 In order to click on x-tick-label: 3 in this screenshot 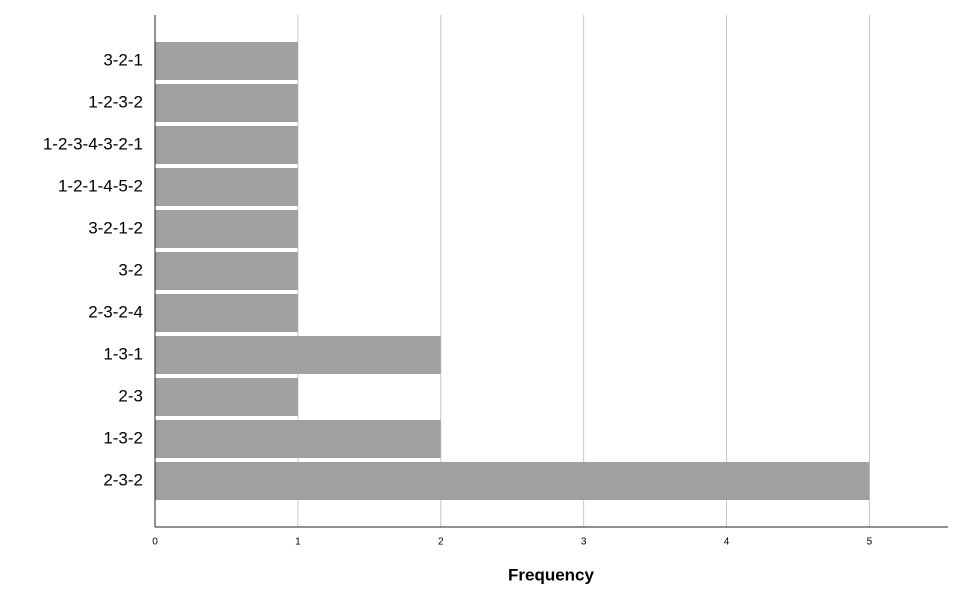, I will do `click(584, 542)`.